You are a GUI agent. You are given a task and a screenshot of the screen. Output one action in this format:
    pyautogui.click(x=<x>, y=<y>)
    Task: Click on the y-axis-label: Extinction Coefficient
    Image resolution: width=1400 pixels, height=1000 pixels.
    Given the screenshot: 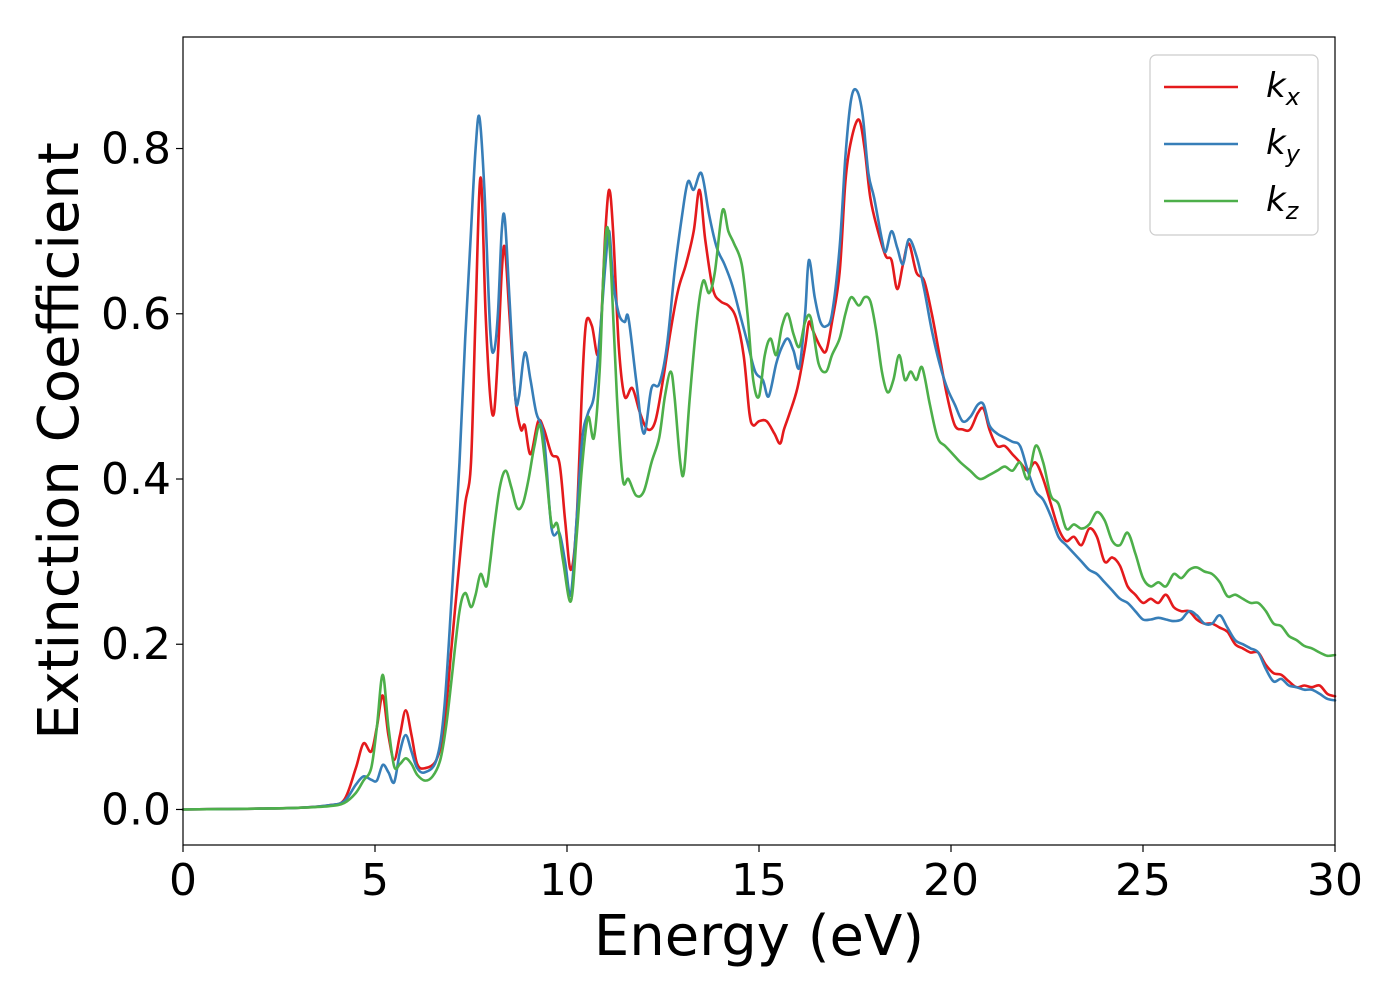 What is the action you would take?
    pyautogui.click(x=59, y=441)
    